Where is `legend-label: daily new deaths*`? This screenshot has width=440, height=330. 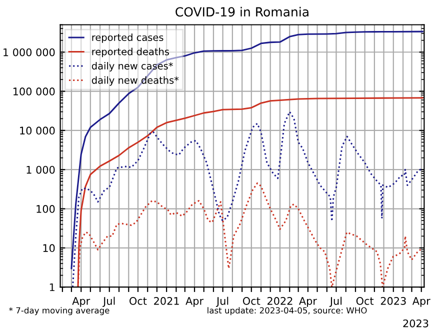
legend-label: daily new deaths* is located at coordinates (135, 81).